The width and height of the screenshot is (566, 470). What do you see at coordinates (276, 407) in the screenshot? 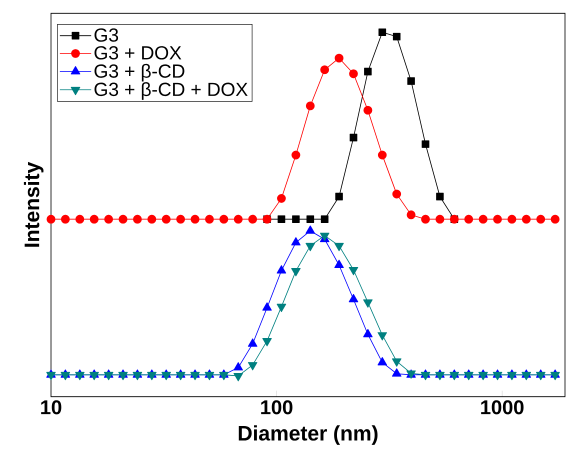
I see `x-tick-label: 100` at bounding box center [276, 407].